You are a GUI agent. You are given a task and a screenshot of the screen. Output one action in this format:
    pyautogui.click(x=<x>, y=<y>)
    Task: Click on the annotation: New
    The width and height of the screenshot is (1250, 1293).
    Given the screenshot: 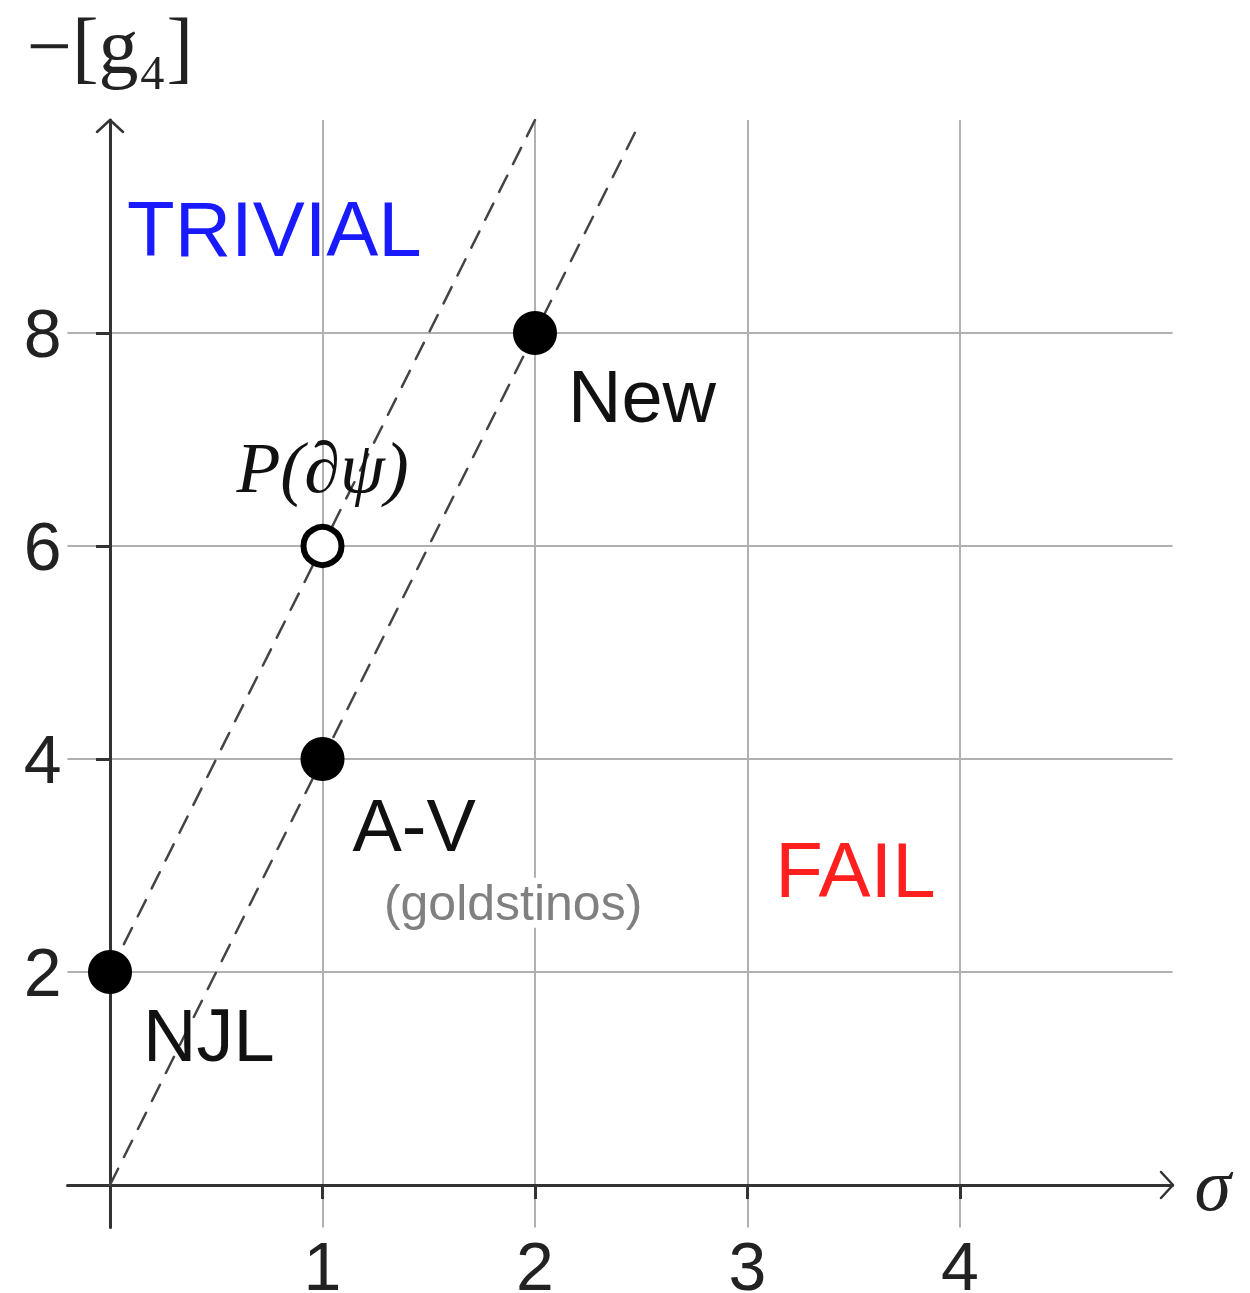 What is the action you would take?
    pyautogui.click(x=642, y=396)
    